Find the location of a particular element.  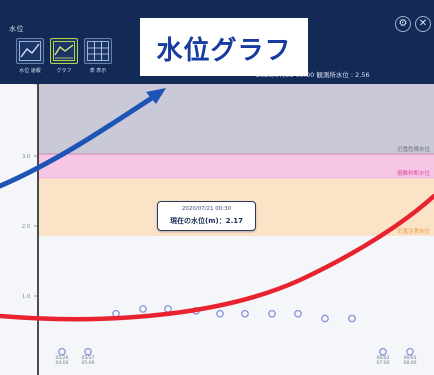

view-button-label: 表 表示 is located at coordinates (98, 71).